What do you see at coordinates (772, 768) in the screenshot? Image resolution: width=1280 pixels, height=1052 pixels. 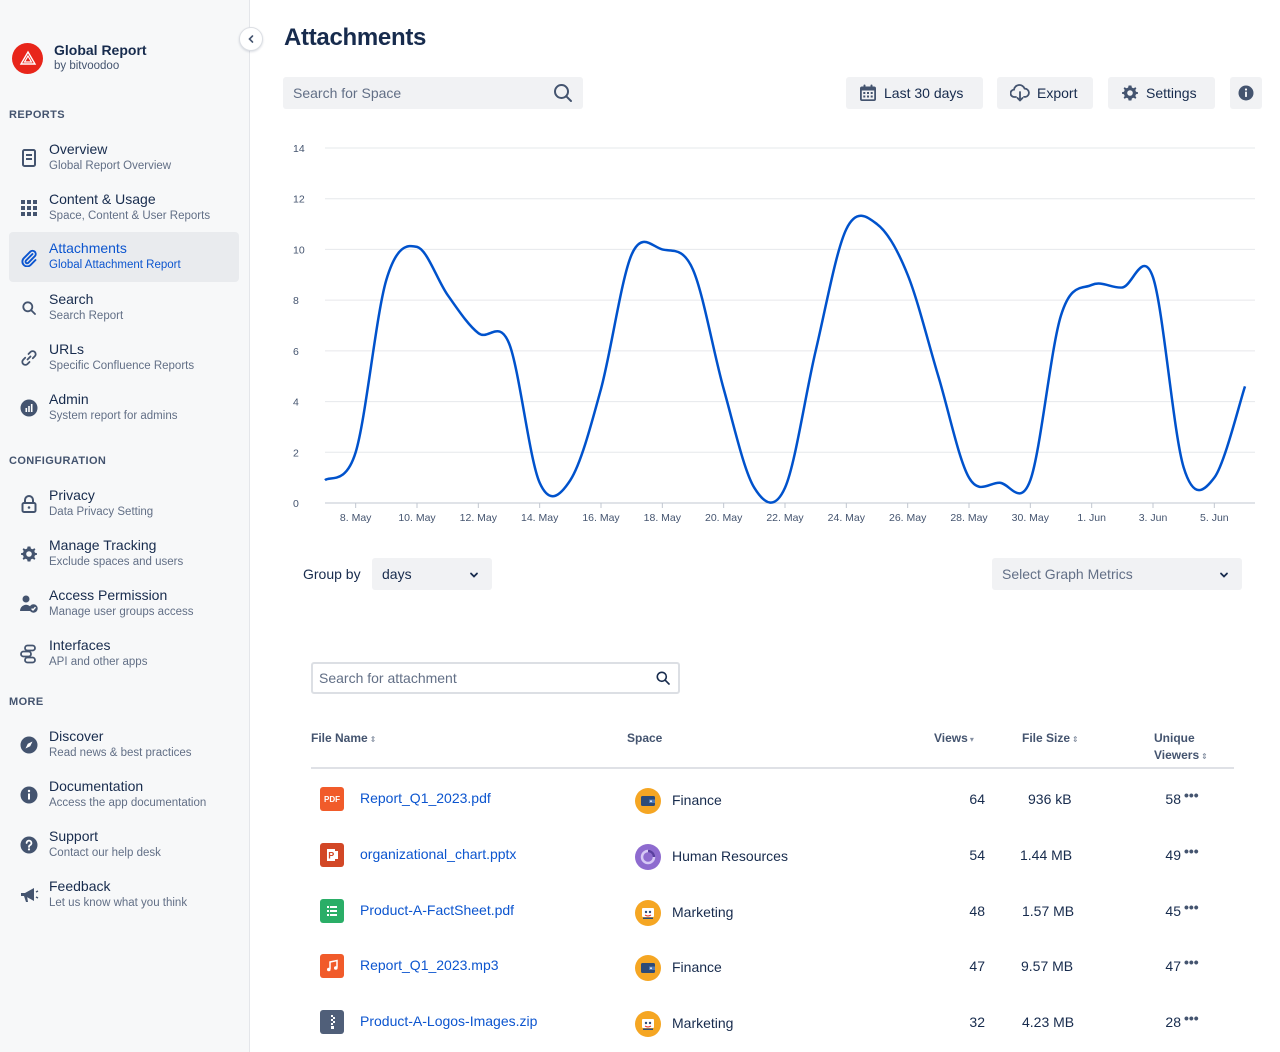 I see `table-header-divider` at bounding box center [772, 768].